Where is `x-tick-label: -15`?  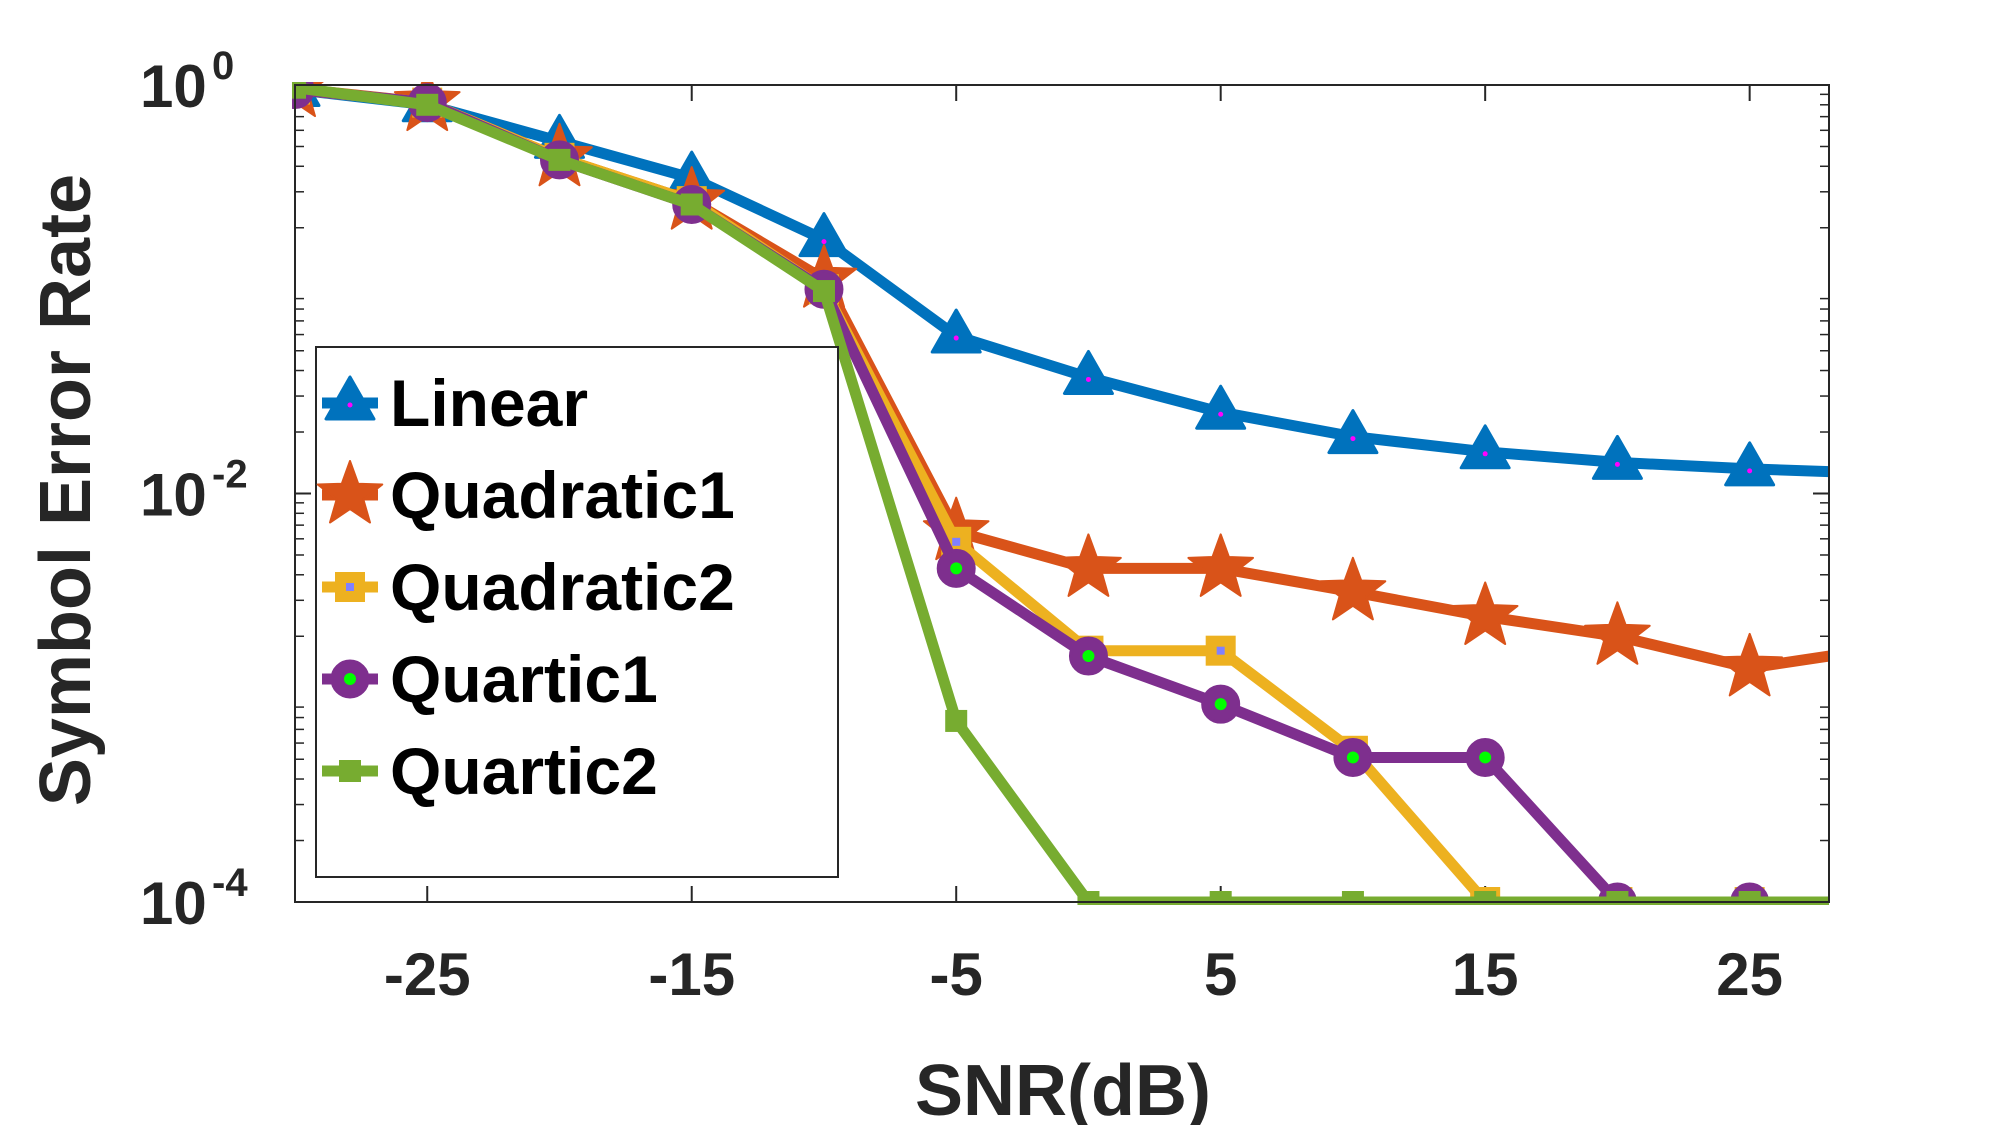 x-tick-label: -15 is located at coordinates (691, 974).